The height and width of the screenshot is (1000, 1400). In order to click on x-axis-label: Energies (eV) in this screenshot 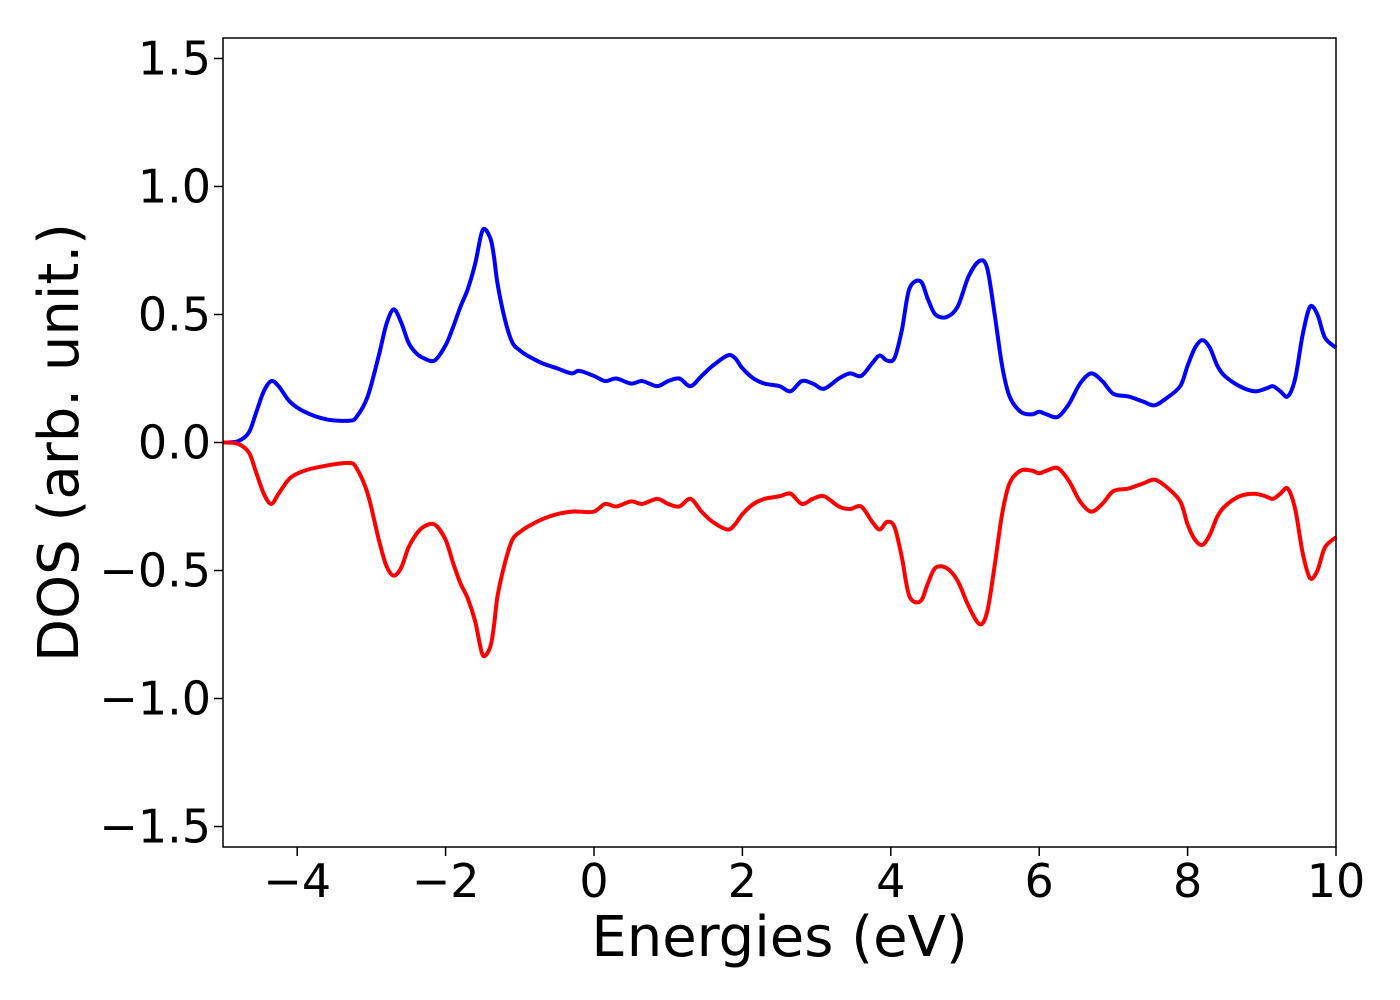, I will do `click(779, 937)`.